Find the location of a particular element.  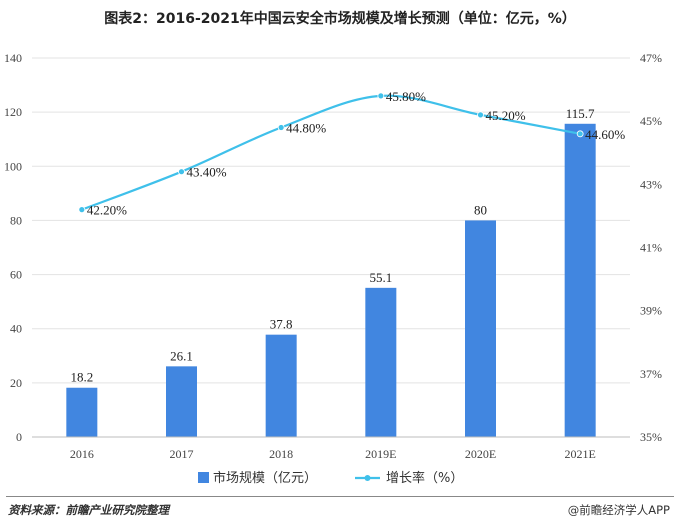

line-data-label: 43.40% is located at coordinates (207, 172).